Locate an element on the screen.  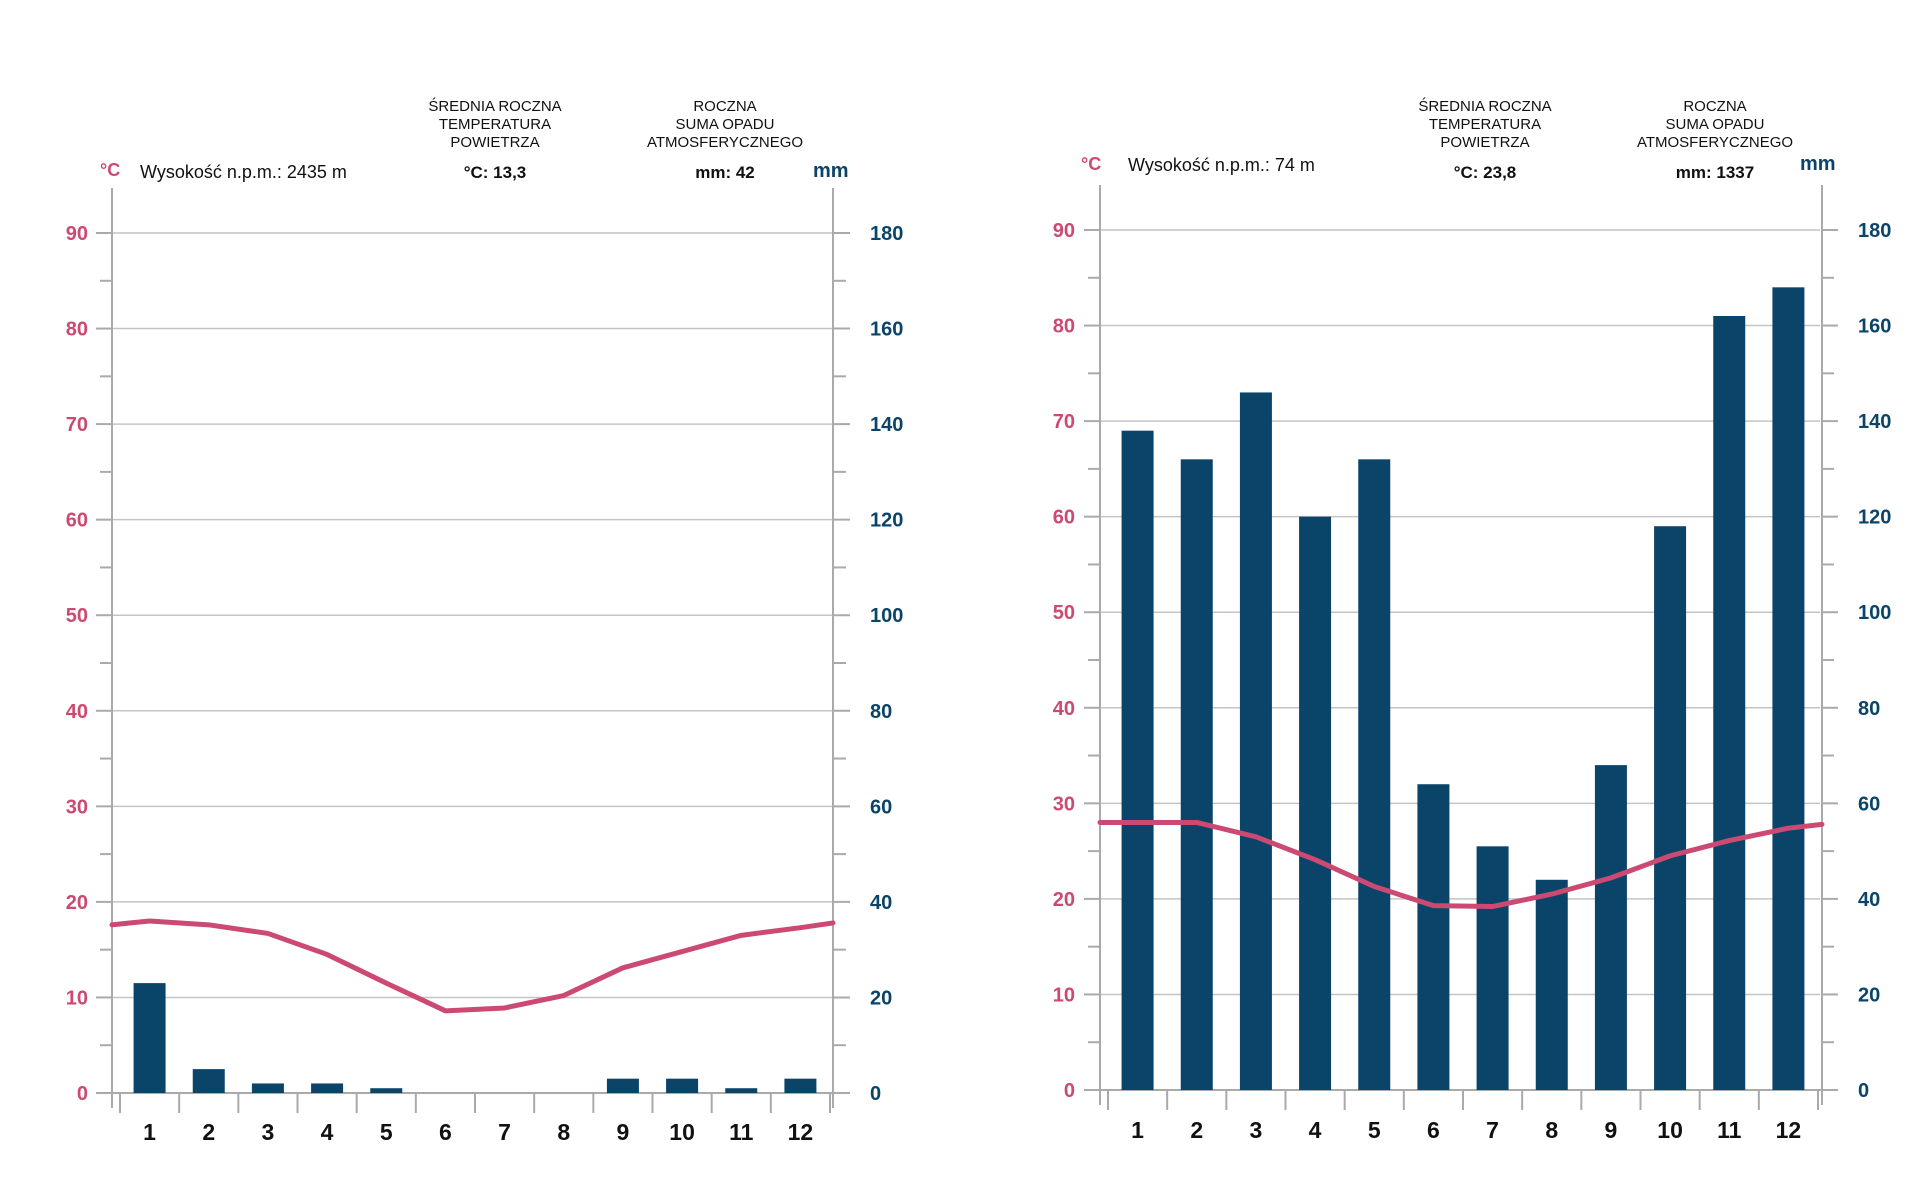
right-tick-label: 120 is located at coordinates (886, 521).